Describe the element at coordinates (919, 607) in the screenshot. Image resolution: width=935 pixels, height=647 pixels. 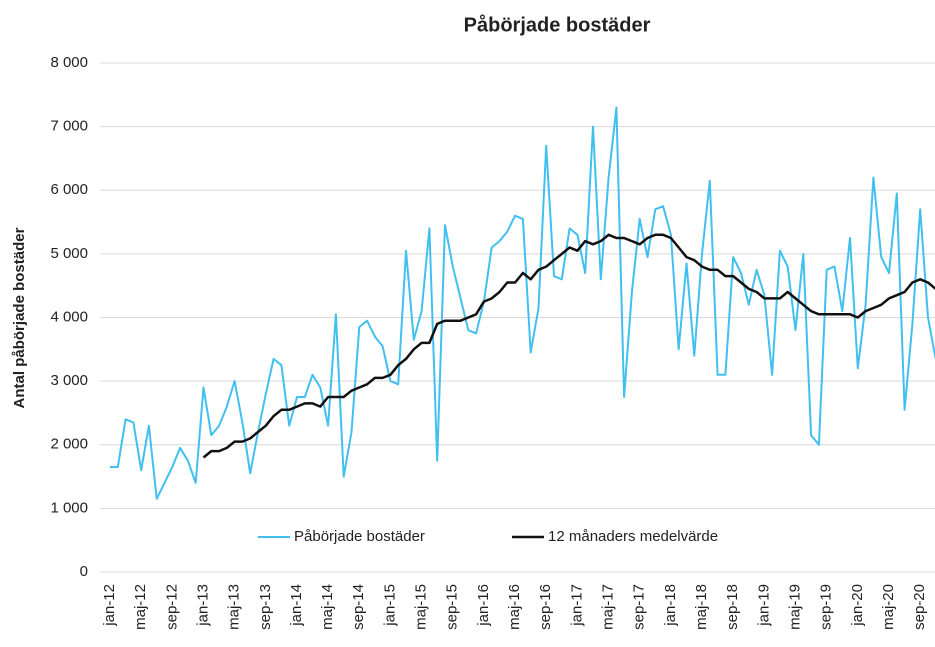
I see `x-tick-label: sep-20` at that location.